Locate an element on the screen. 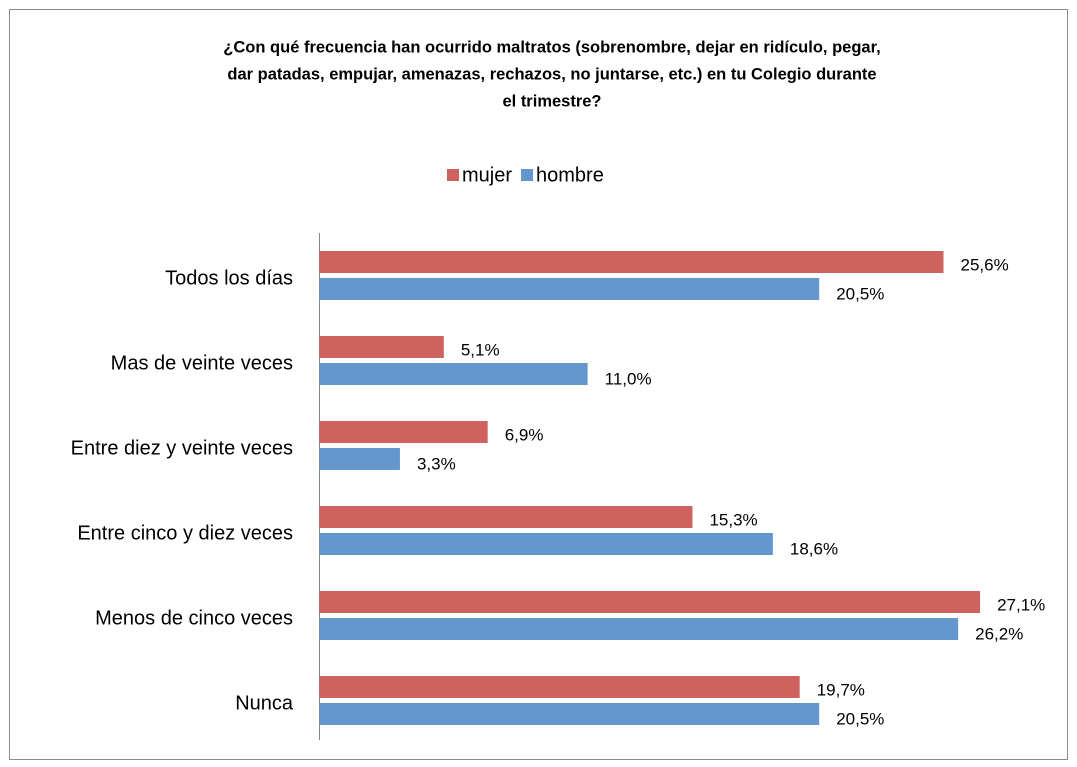  chart-title: el trimestre? is located at coordinates (551, 101).